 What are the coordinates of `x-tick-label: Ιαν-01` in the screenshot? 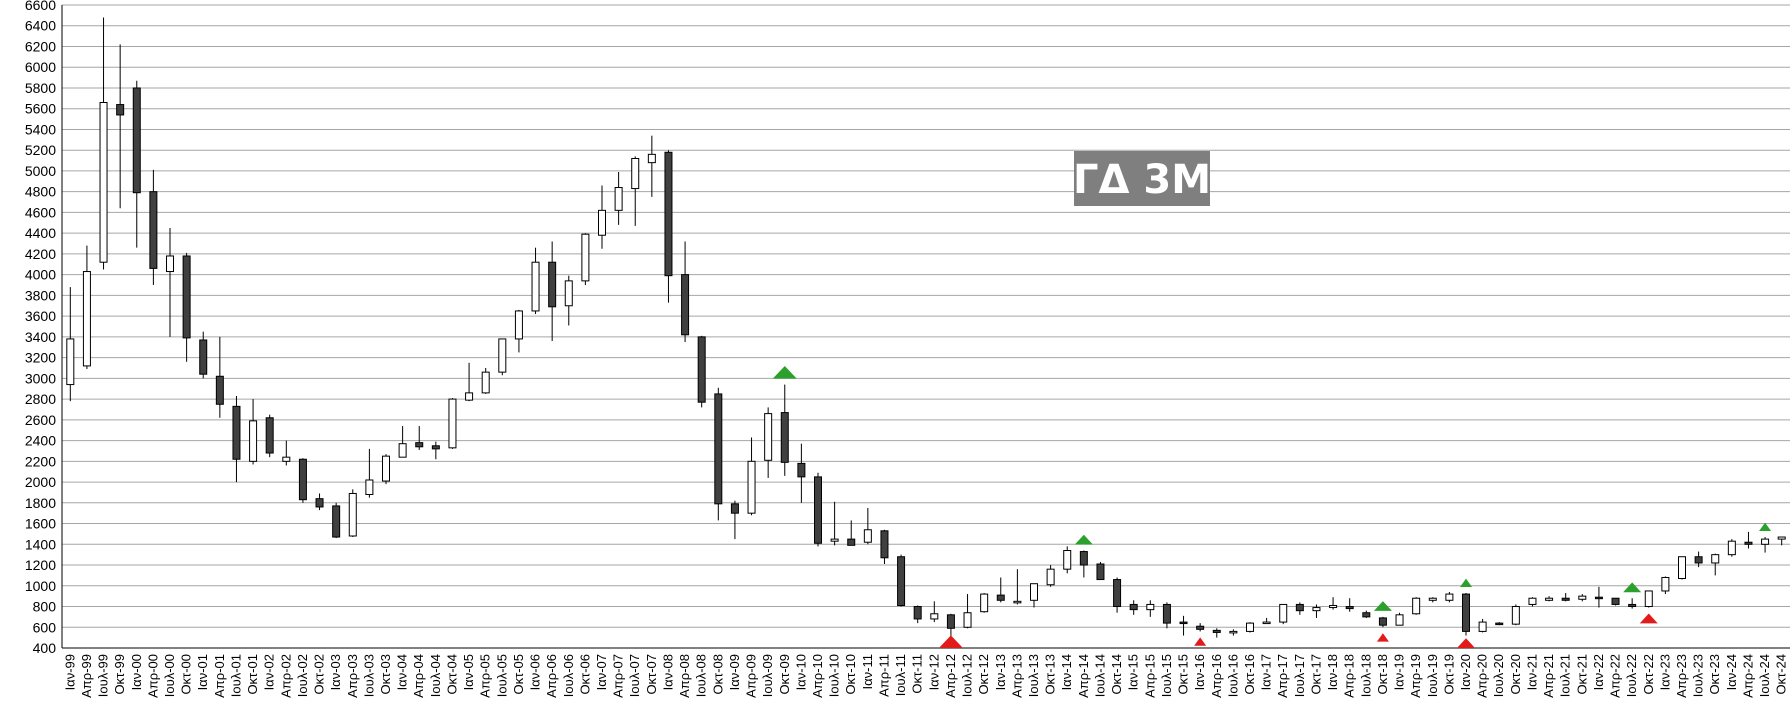 It's located at (202, 672).